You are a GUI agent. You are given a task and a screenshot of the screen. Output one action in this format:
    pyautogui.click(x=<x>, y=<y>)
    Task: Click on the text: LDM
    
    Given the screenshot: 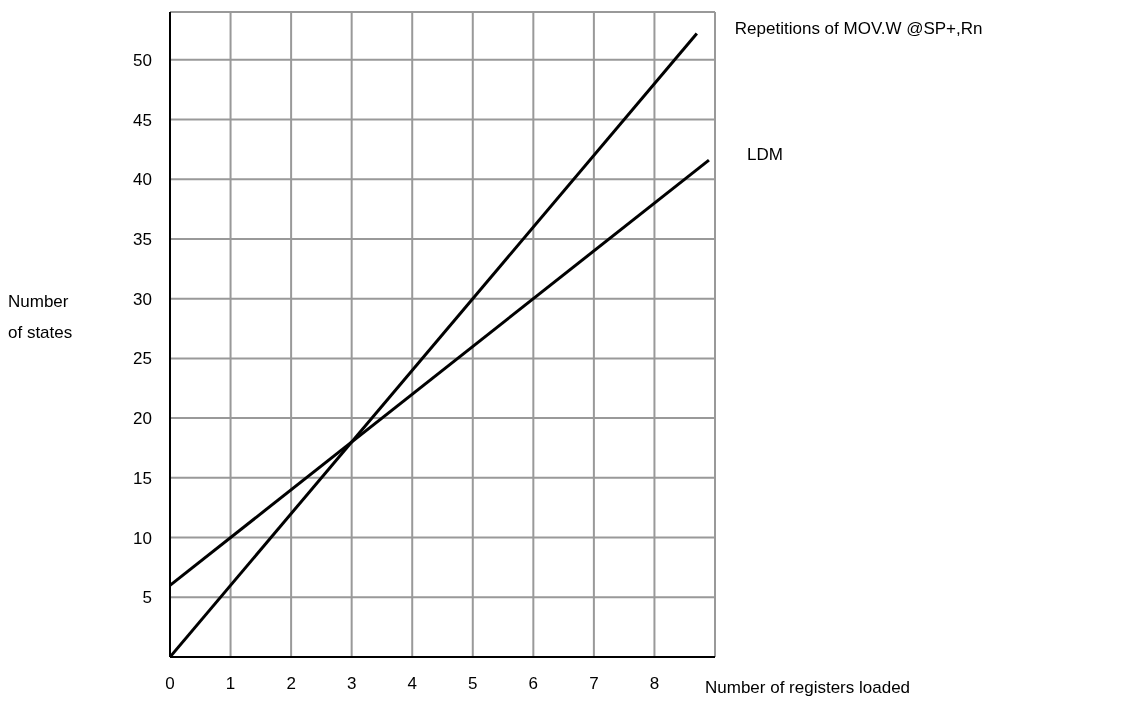 What is the action you would take?
    pyautogui.click(x=764, y=155)
    